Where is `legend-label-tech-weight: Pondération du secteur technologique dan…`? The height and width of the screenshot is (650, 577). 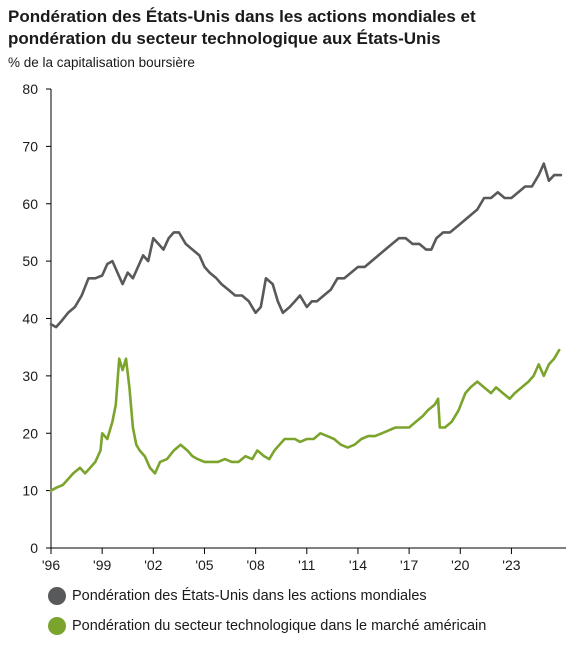
legend-label-tech-weight: Pondération du secteur technologique dan… is located at coordinates (279, 626).